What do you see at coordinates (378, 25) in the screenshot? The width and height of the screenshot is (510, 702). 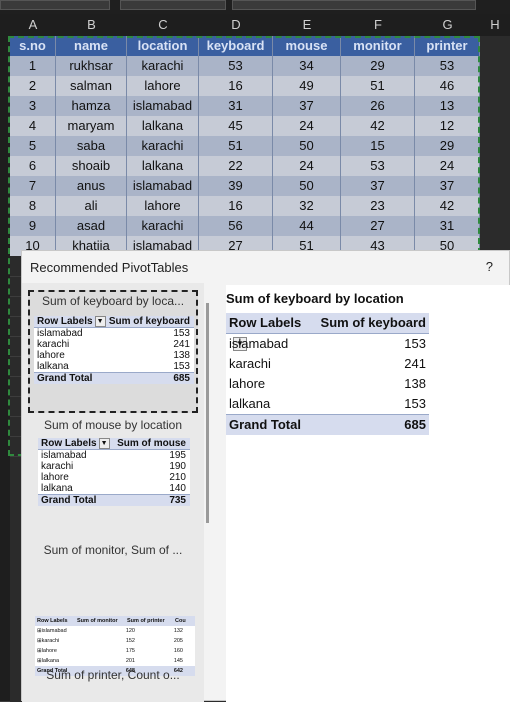 I see `column-header-f: F` at bounding box center [378, 25].